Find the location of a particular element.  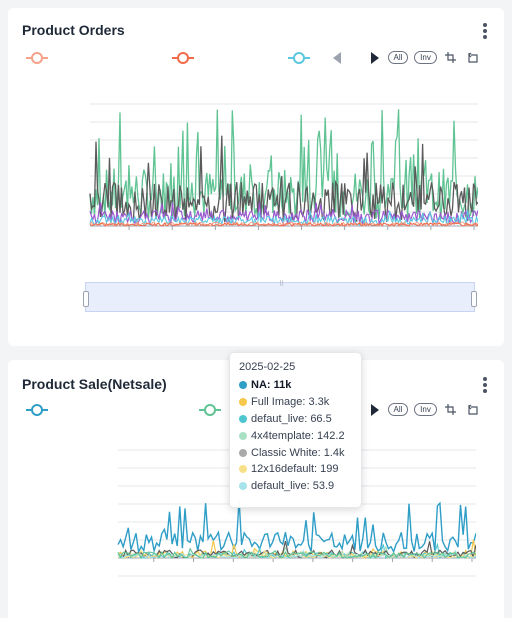

tooltip-row: Classic White: 1.4k is located at coordinates (295, 452).